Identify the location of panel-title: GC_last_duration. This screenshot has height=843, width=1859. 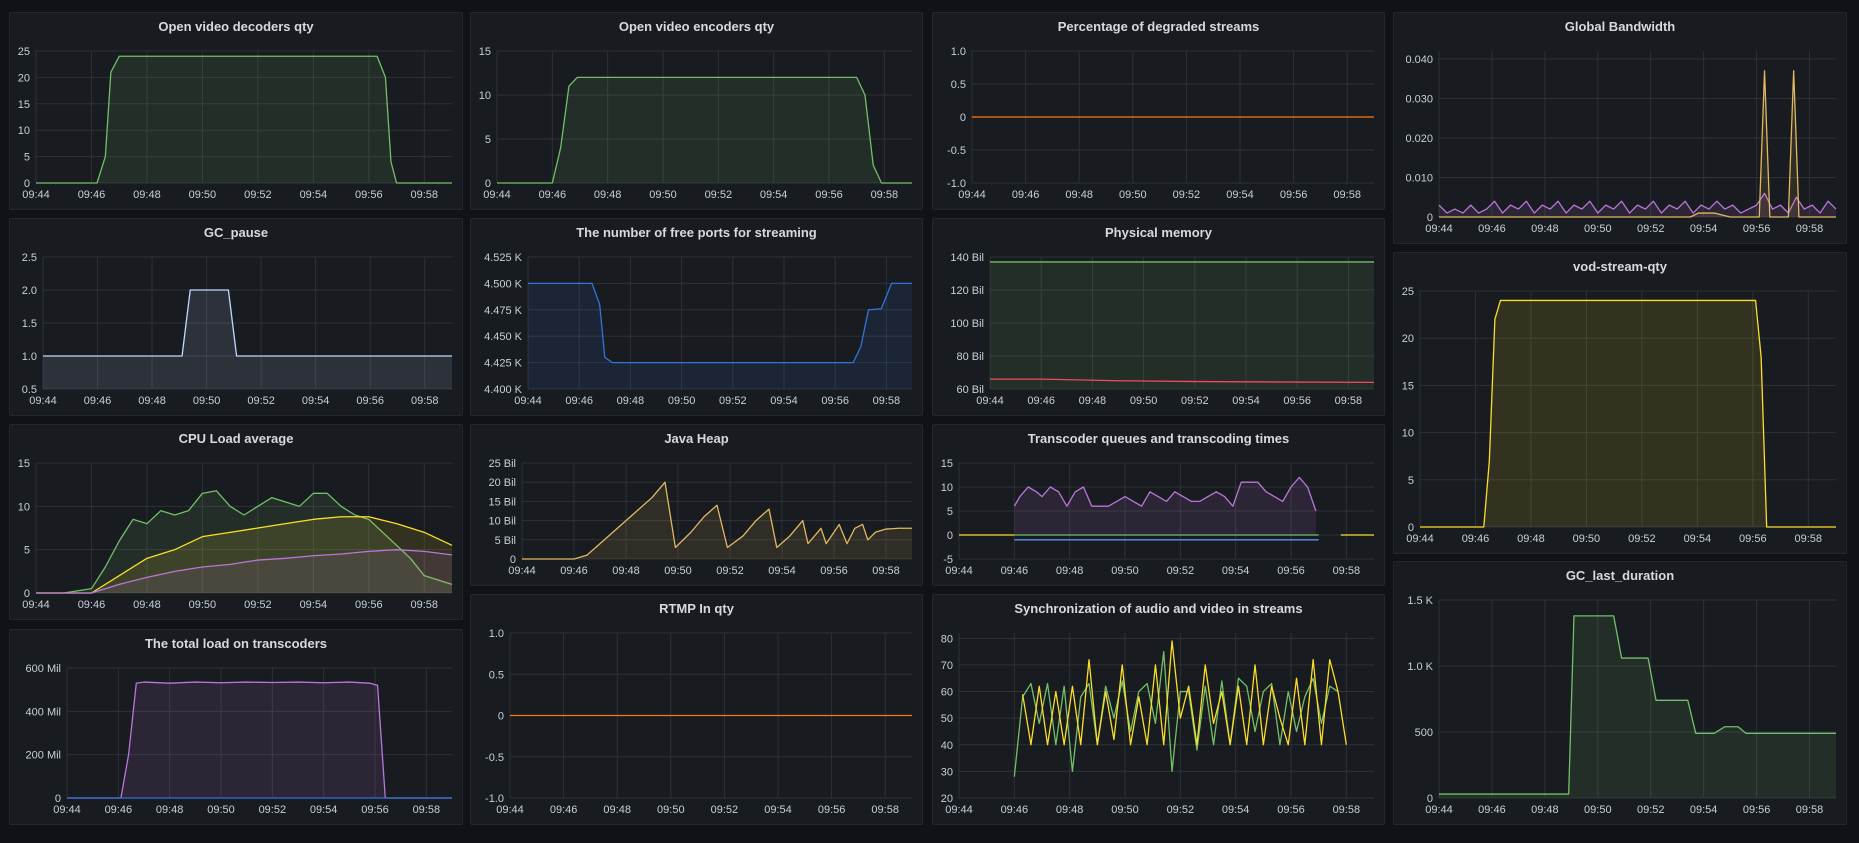
(1620, 575).